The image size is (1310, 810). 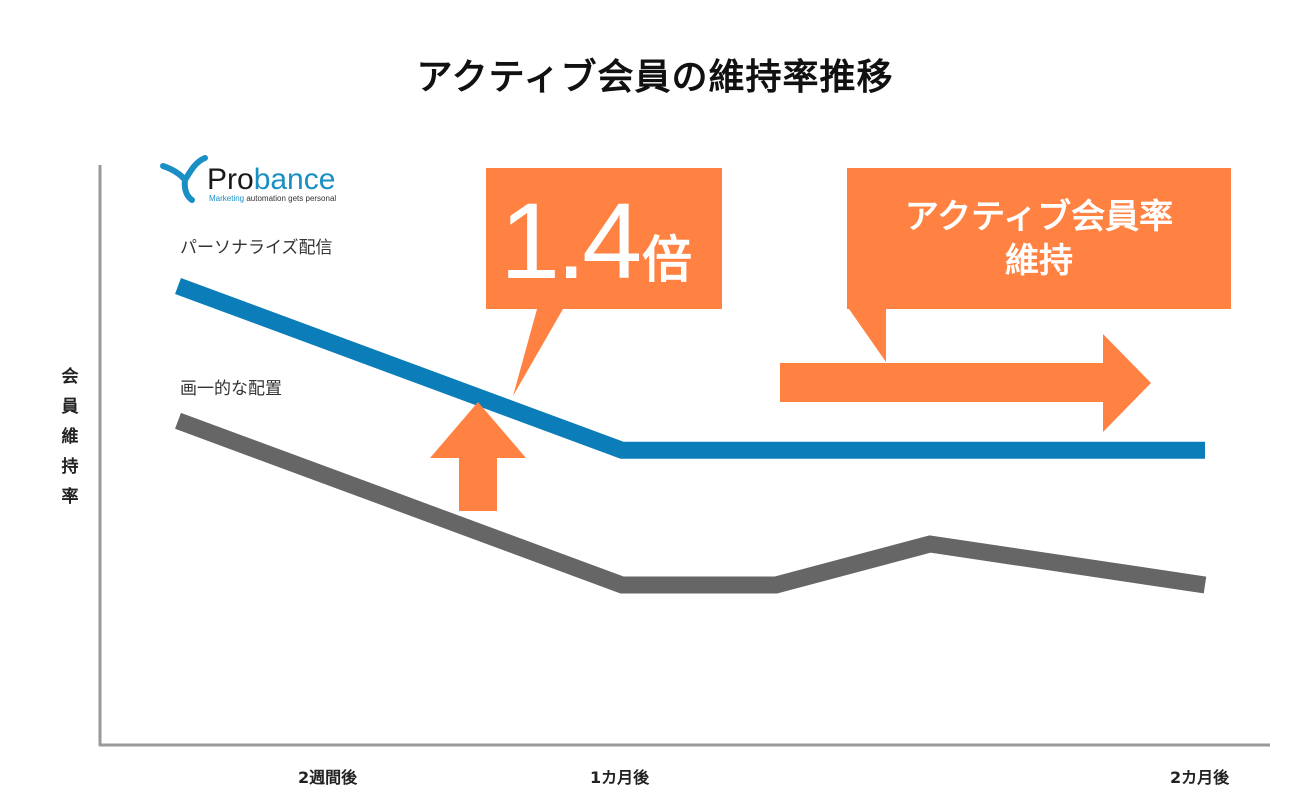 What do you see at coordinates (571, 240) in the screenshot?
I see `ratio-value: 1.4` at bounding box center [571, 240].